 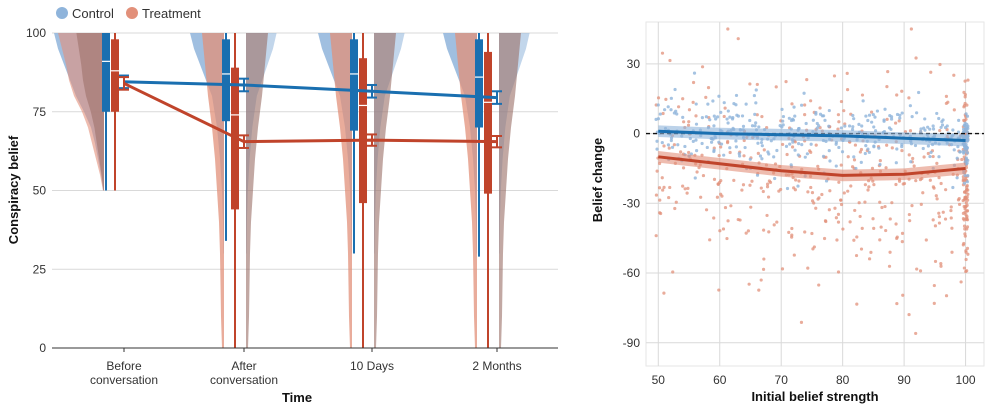 I want to click on legend-label-treatment: Treatment, so click(x=171, y=13).